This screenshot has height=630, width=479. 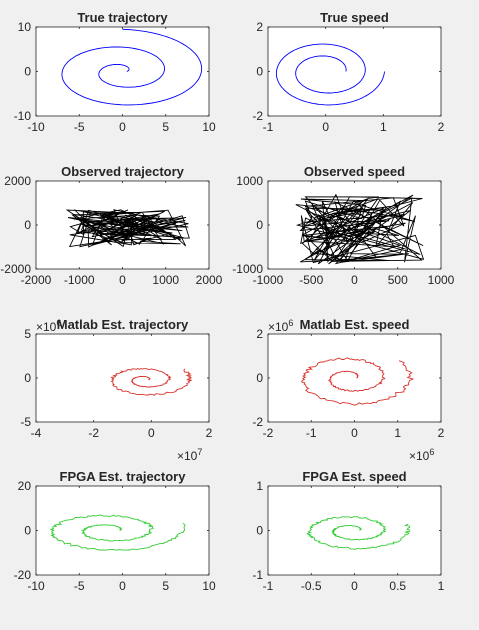 I want to click on y-tick-label: -1, so click(x=257, y=575).